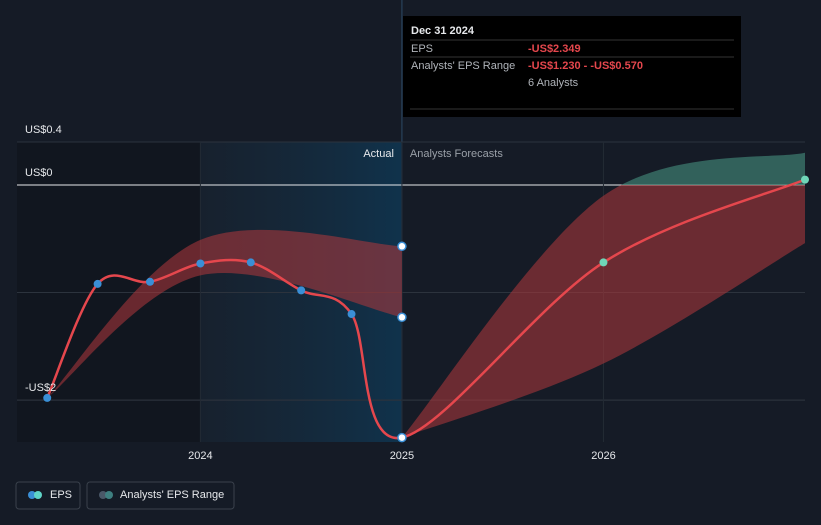 The height and width of the screenshot is (525, 821). What do you see at coordinates (456, 154) in the screenshot?
I see `annotation: Analysts Forecasts` at bounding box center [456, 154].